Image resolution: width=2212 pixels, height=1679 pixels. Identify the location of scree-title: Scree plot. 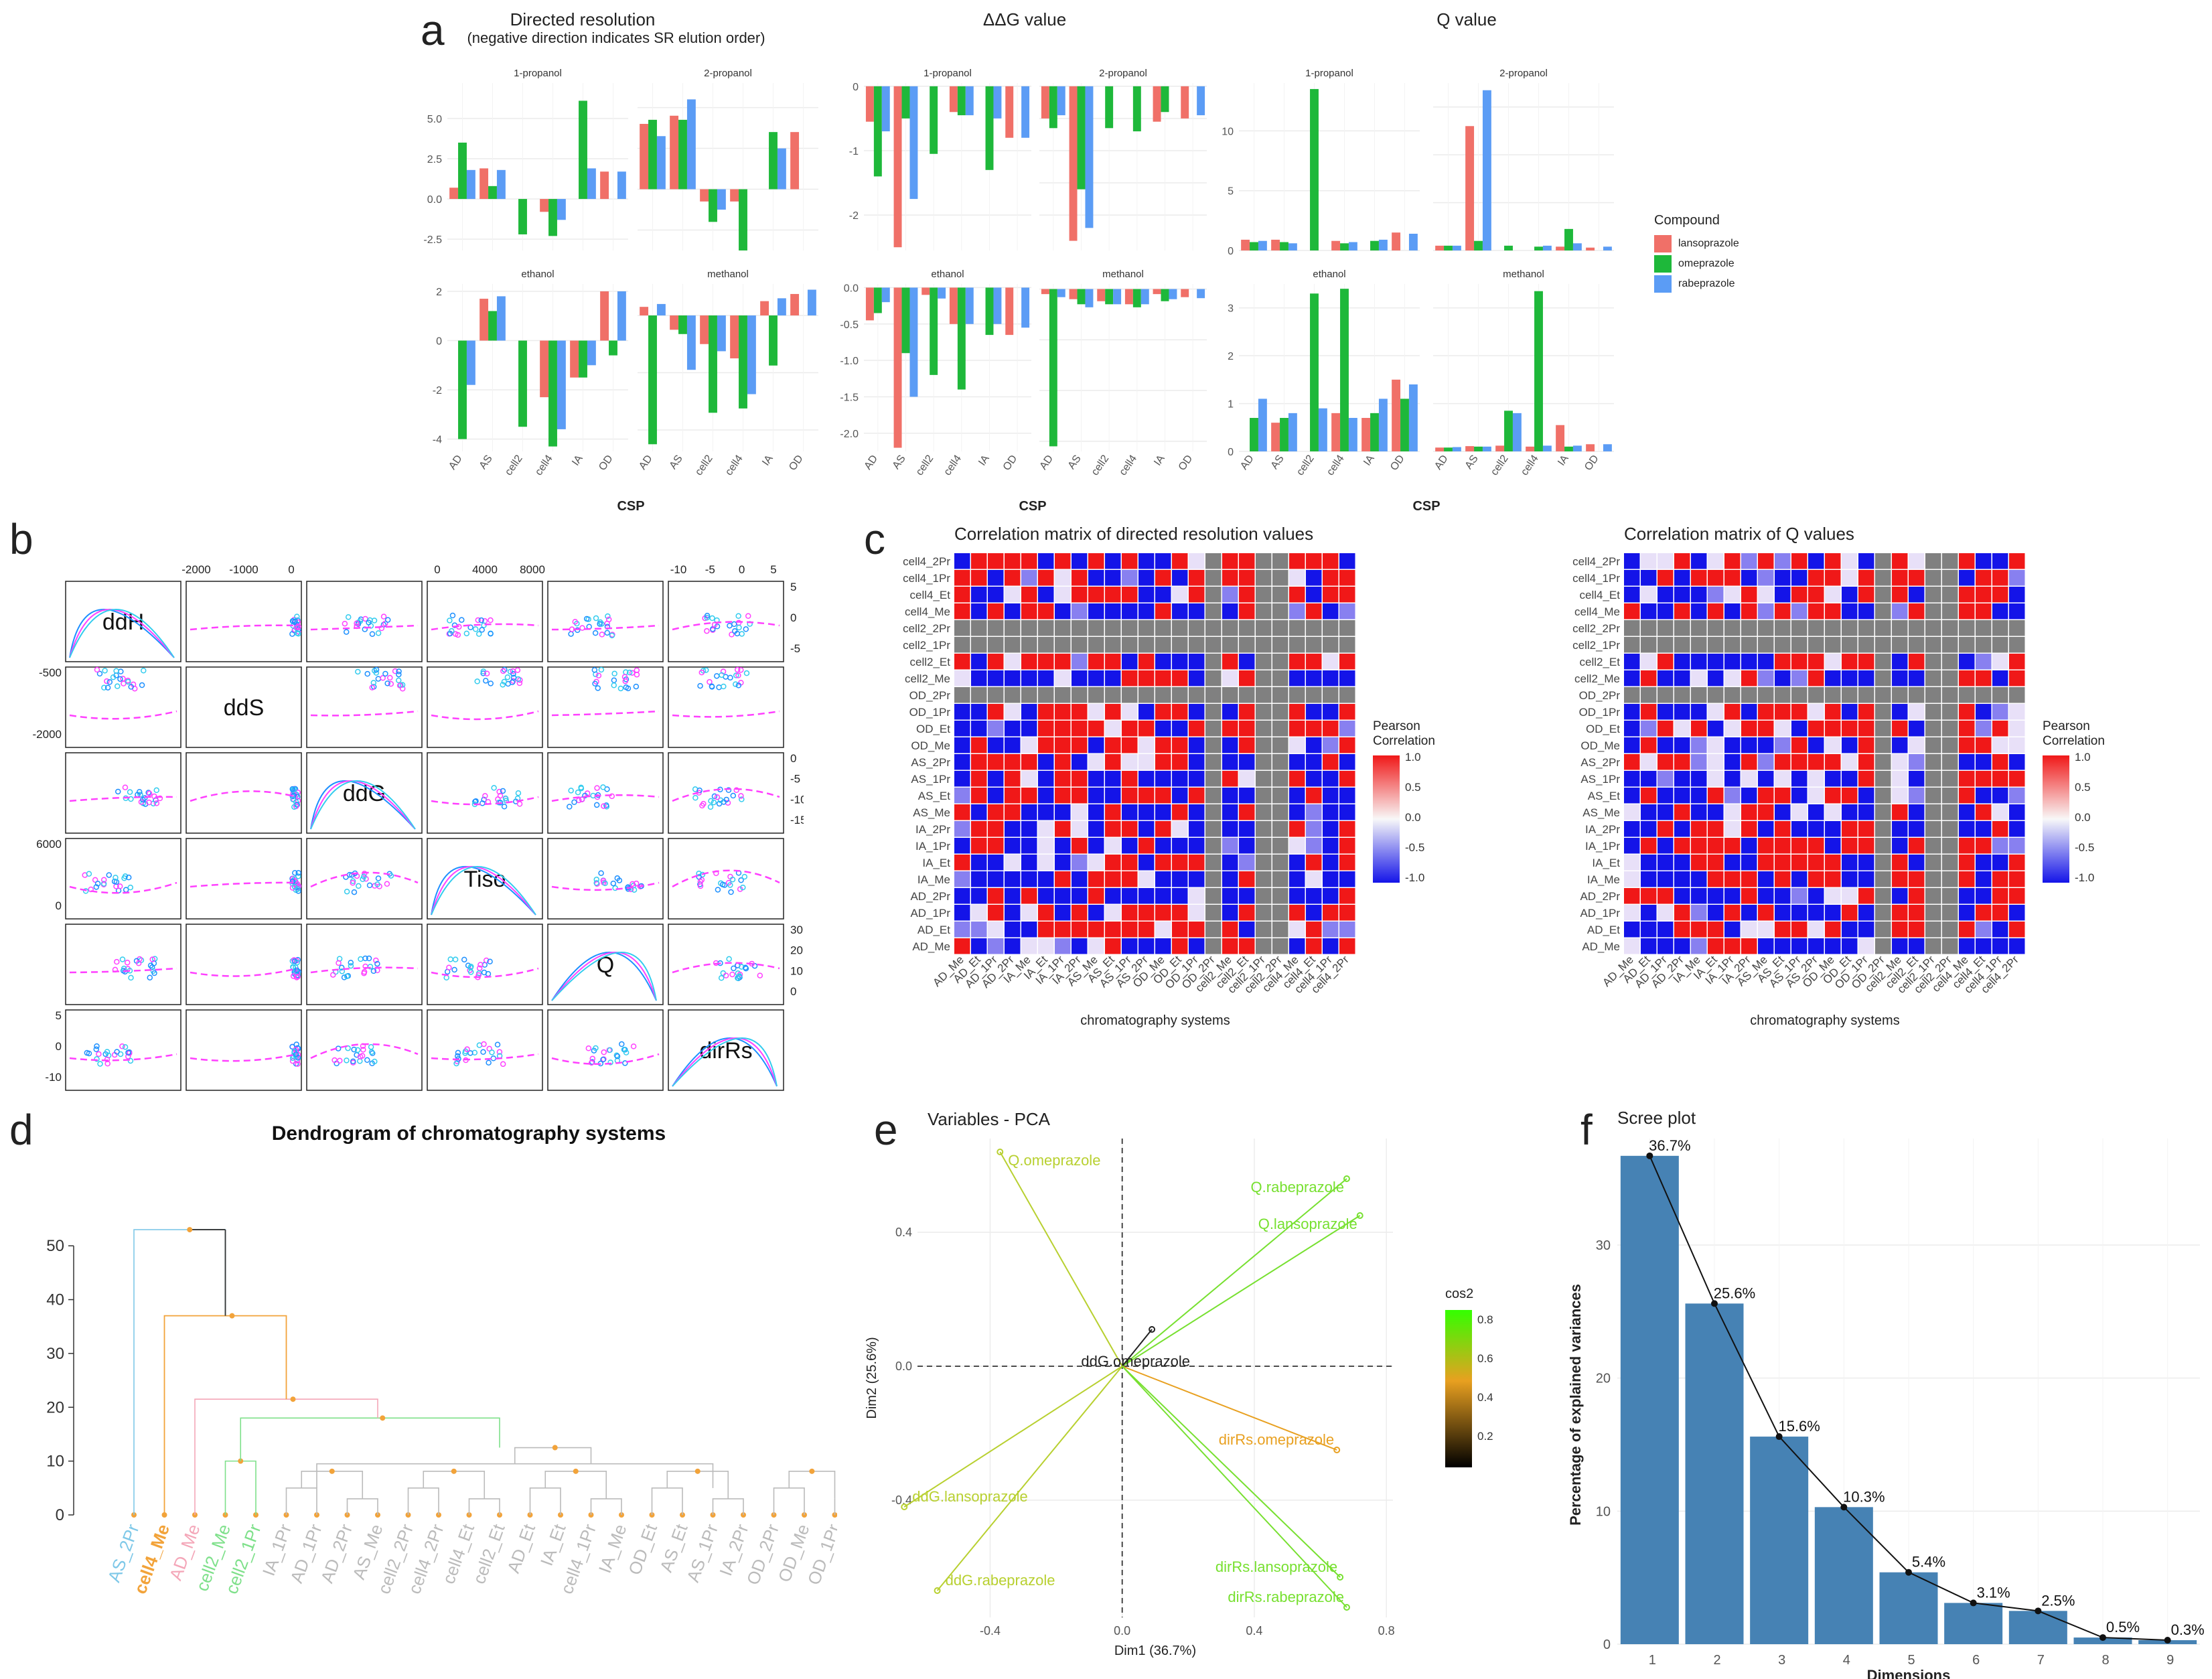
(1656, 1118).